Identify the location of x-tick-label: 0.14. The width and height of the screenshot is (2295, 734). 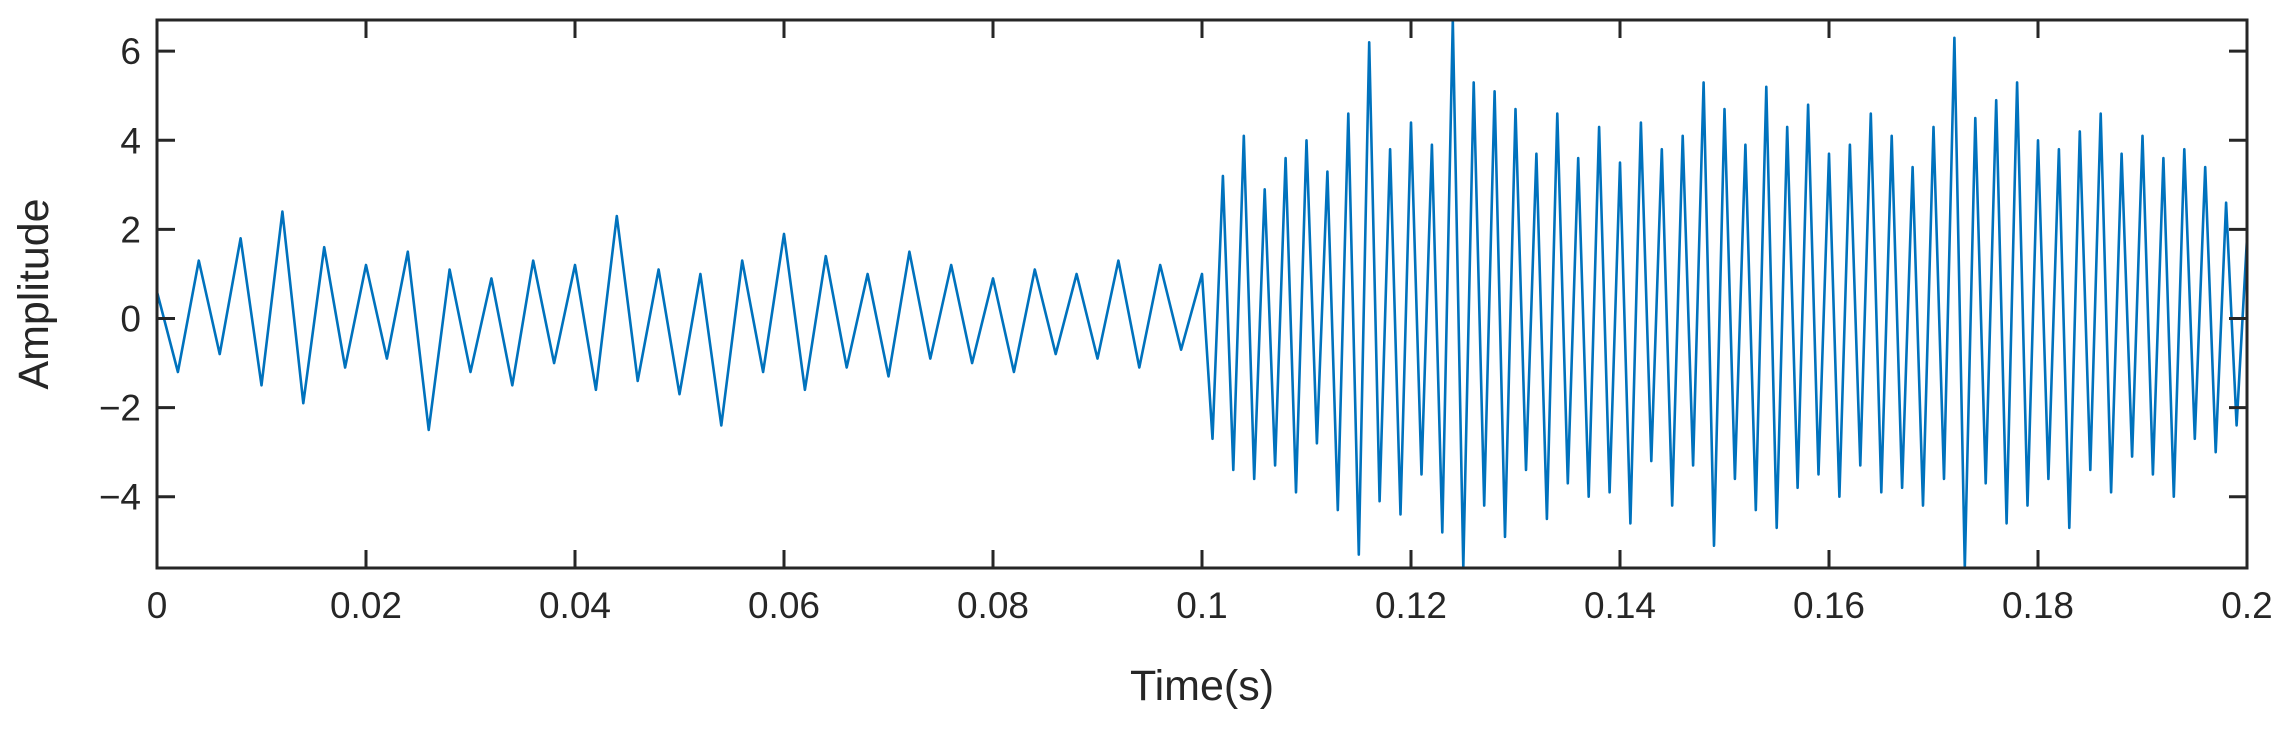
(1620, 605).